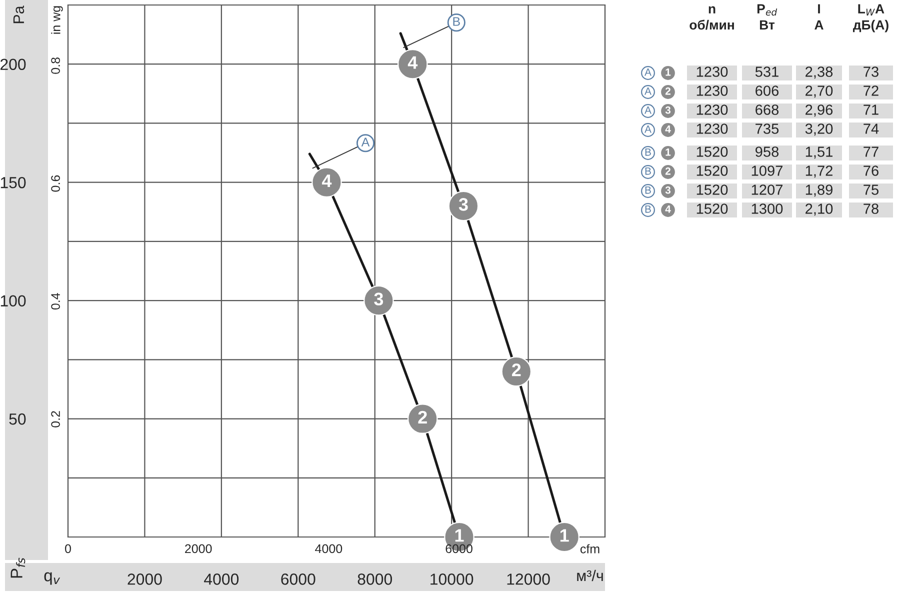 The width and height of the screenshot is (900, 594). Describe the element at coordinates (767, 129) in the screenshot. I see `text: 735` at that location.